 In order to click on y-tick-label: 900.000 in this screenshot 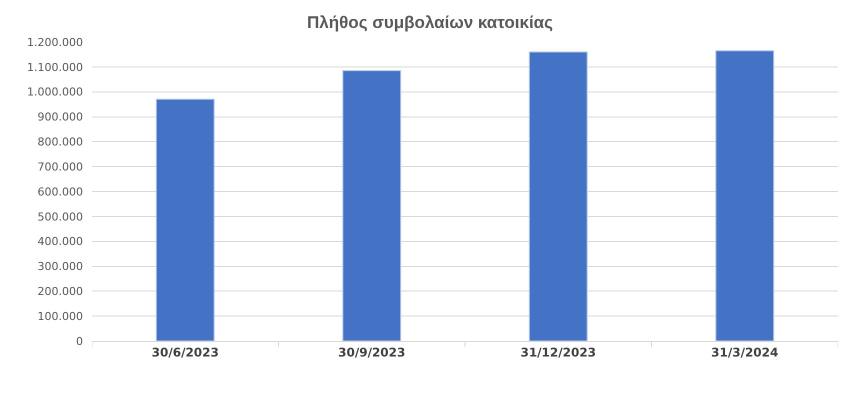, I will do `click(60, 117)`.